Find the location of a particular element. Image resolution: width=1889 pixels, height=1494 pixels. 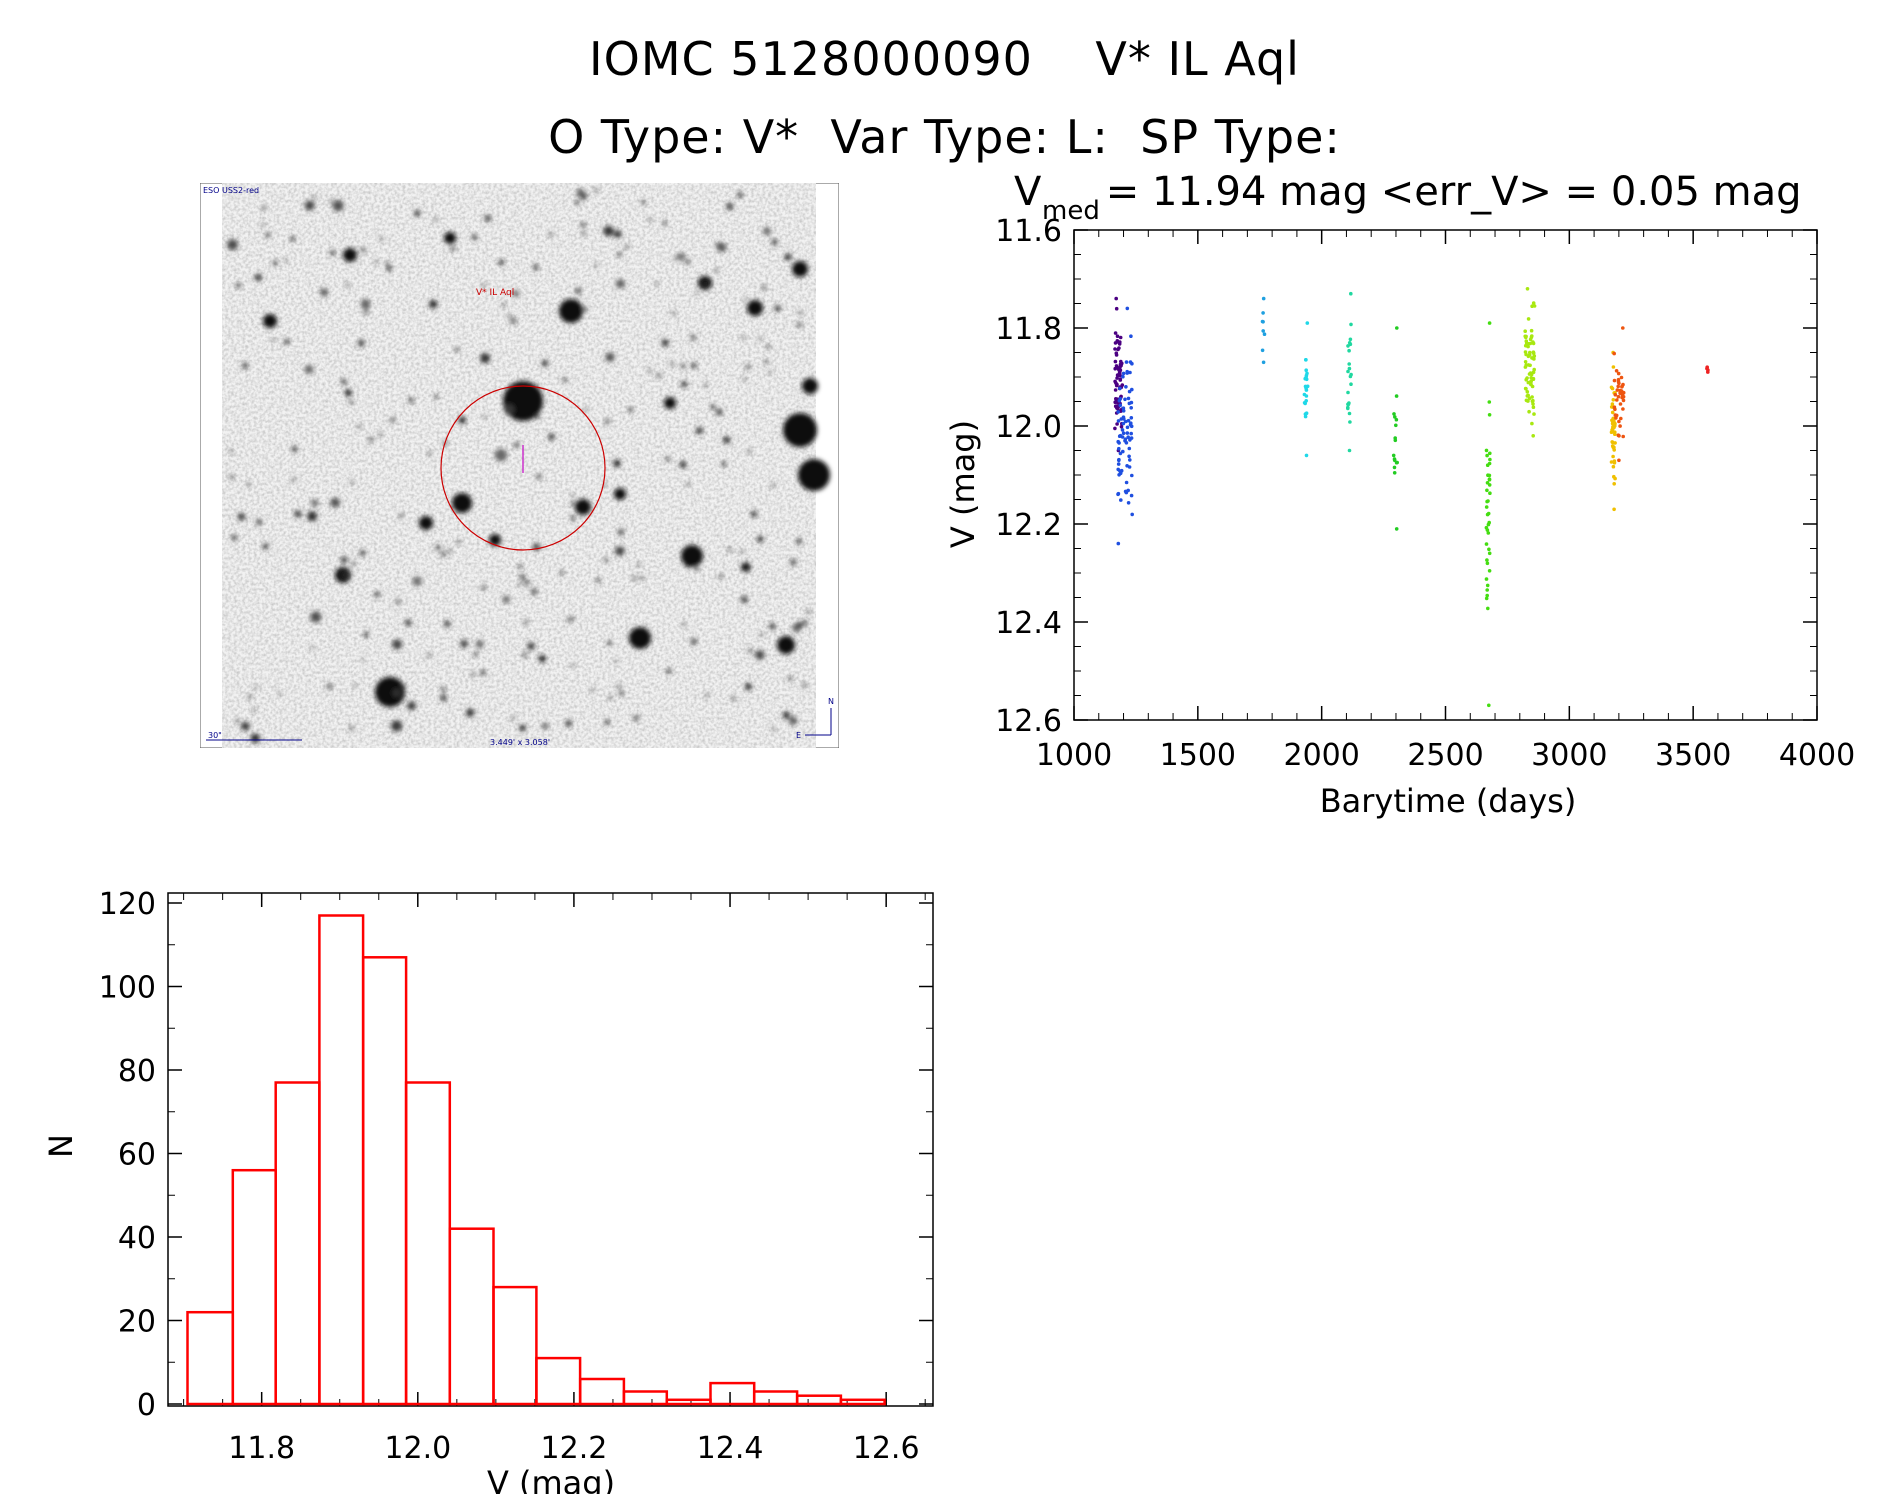

x-tick-label: 4000 is located at coordinates (1817, 755).